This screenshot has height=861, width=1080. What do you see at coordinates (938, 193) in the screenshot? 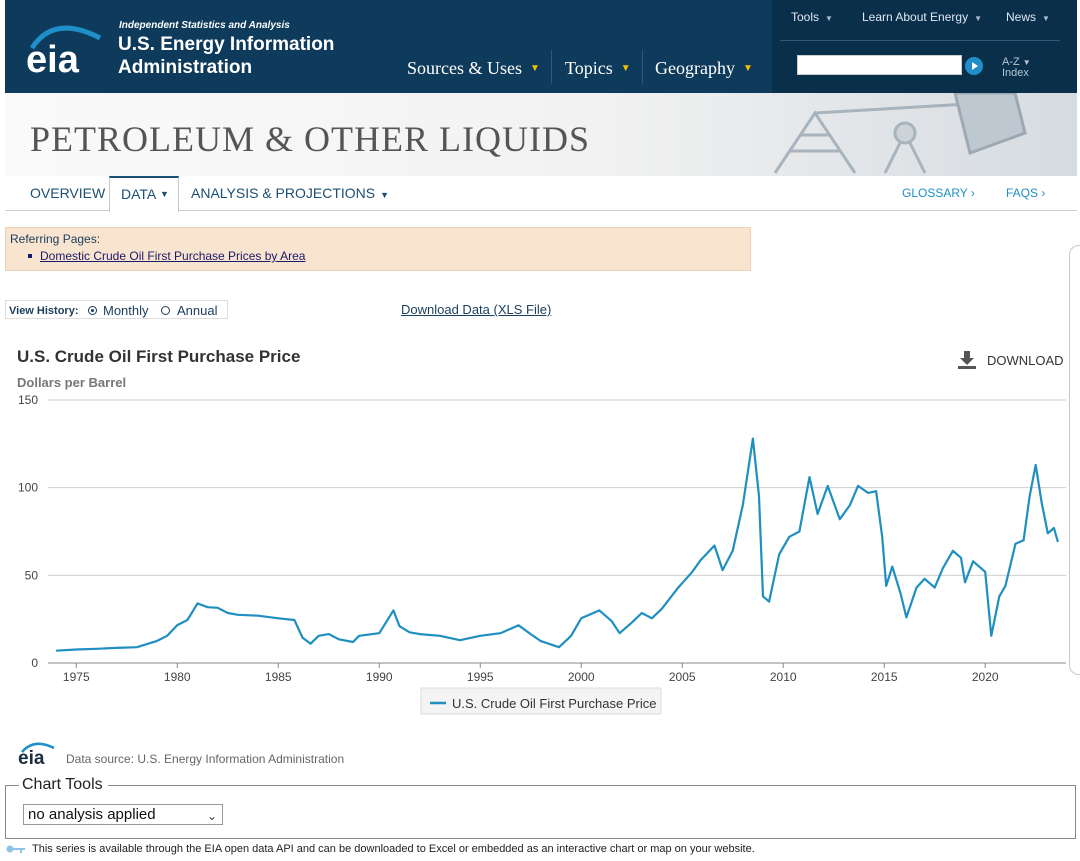
I see `glossary-link: GLOSSARY ›` at bounding box center [938, 193].